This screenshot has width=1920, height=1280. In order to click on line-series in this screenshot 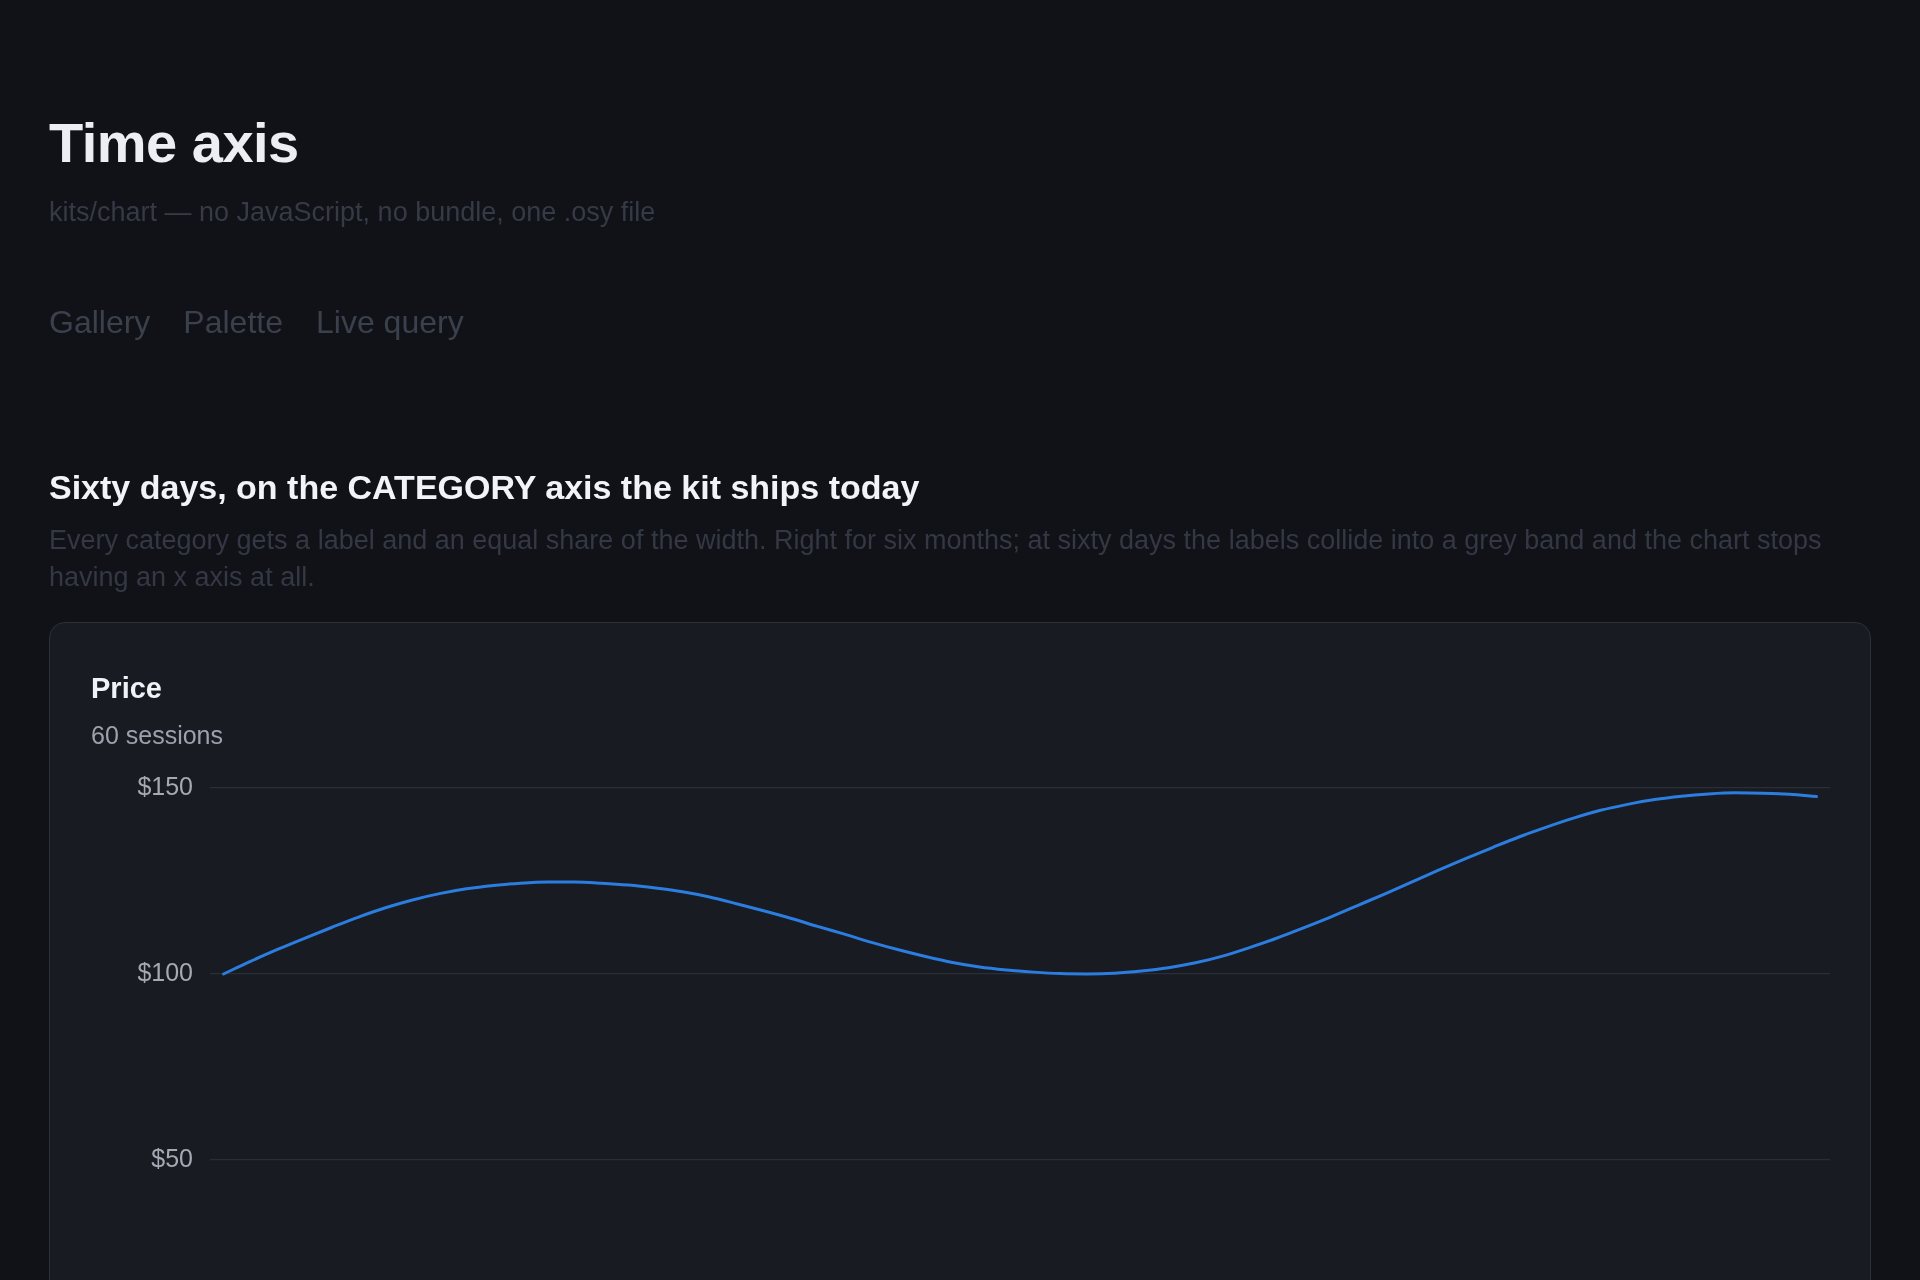, I will do `click(1020, 883)`.